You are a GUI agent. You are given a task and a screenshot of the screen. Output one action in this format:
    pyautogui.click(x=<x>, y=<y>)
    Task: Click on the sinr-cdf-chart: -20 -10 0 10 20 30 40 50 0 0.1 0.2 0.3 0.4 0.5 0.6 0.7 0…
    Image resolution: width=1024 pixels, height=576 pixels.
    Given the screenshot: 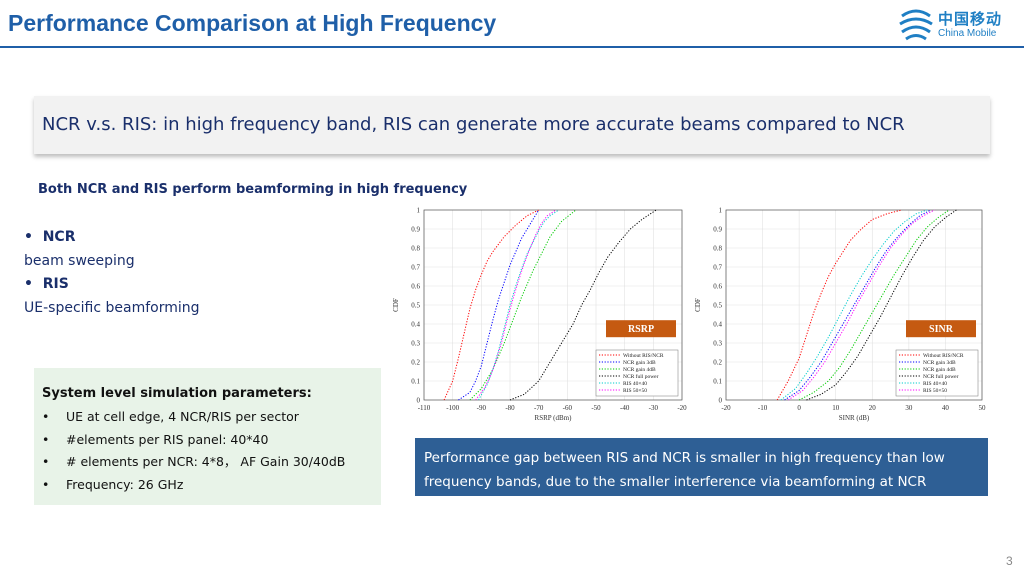 What is the action you would take?
    pyautogui.click(x=840, y=315)
    